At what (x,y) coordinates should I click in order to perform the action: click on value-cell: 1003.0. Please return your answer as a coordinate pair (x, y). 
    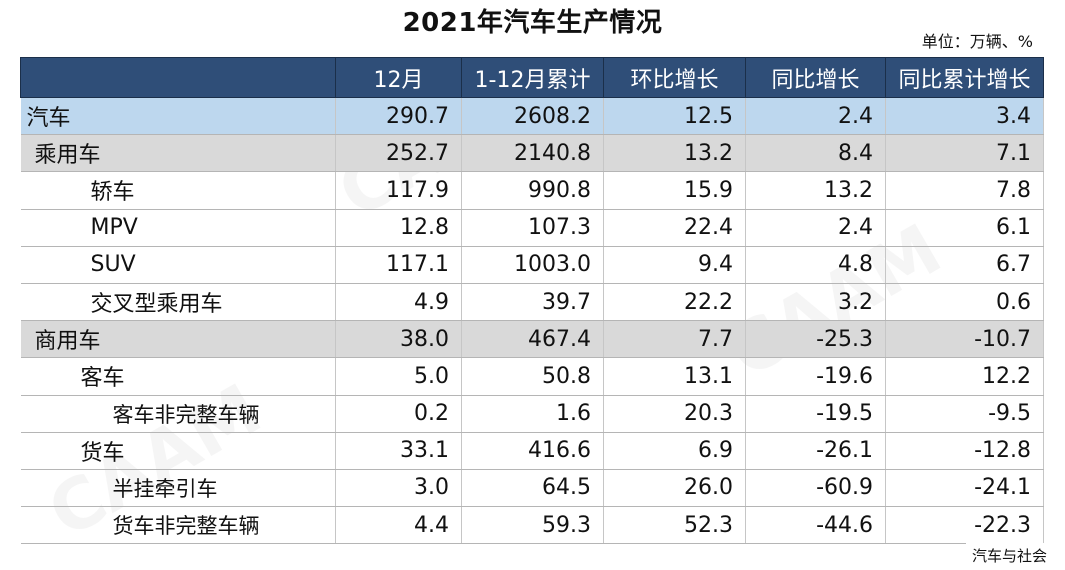
    Looking at the image, I should click on (532, 265).